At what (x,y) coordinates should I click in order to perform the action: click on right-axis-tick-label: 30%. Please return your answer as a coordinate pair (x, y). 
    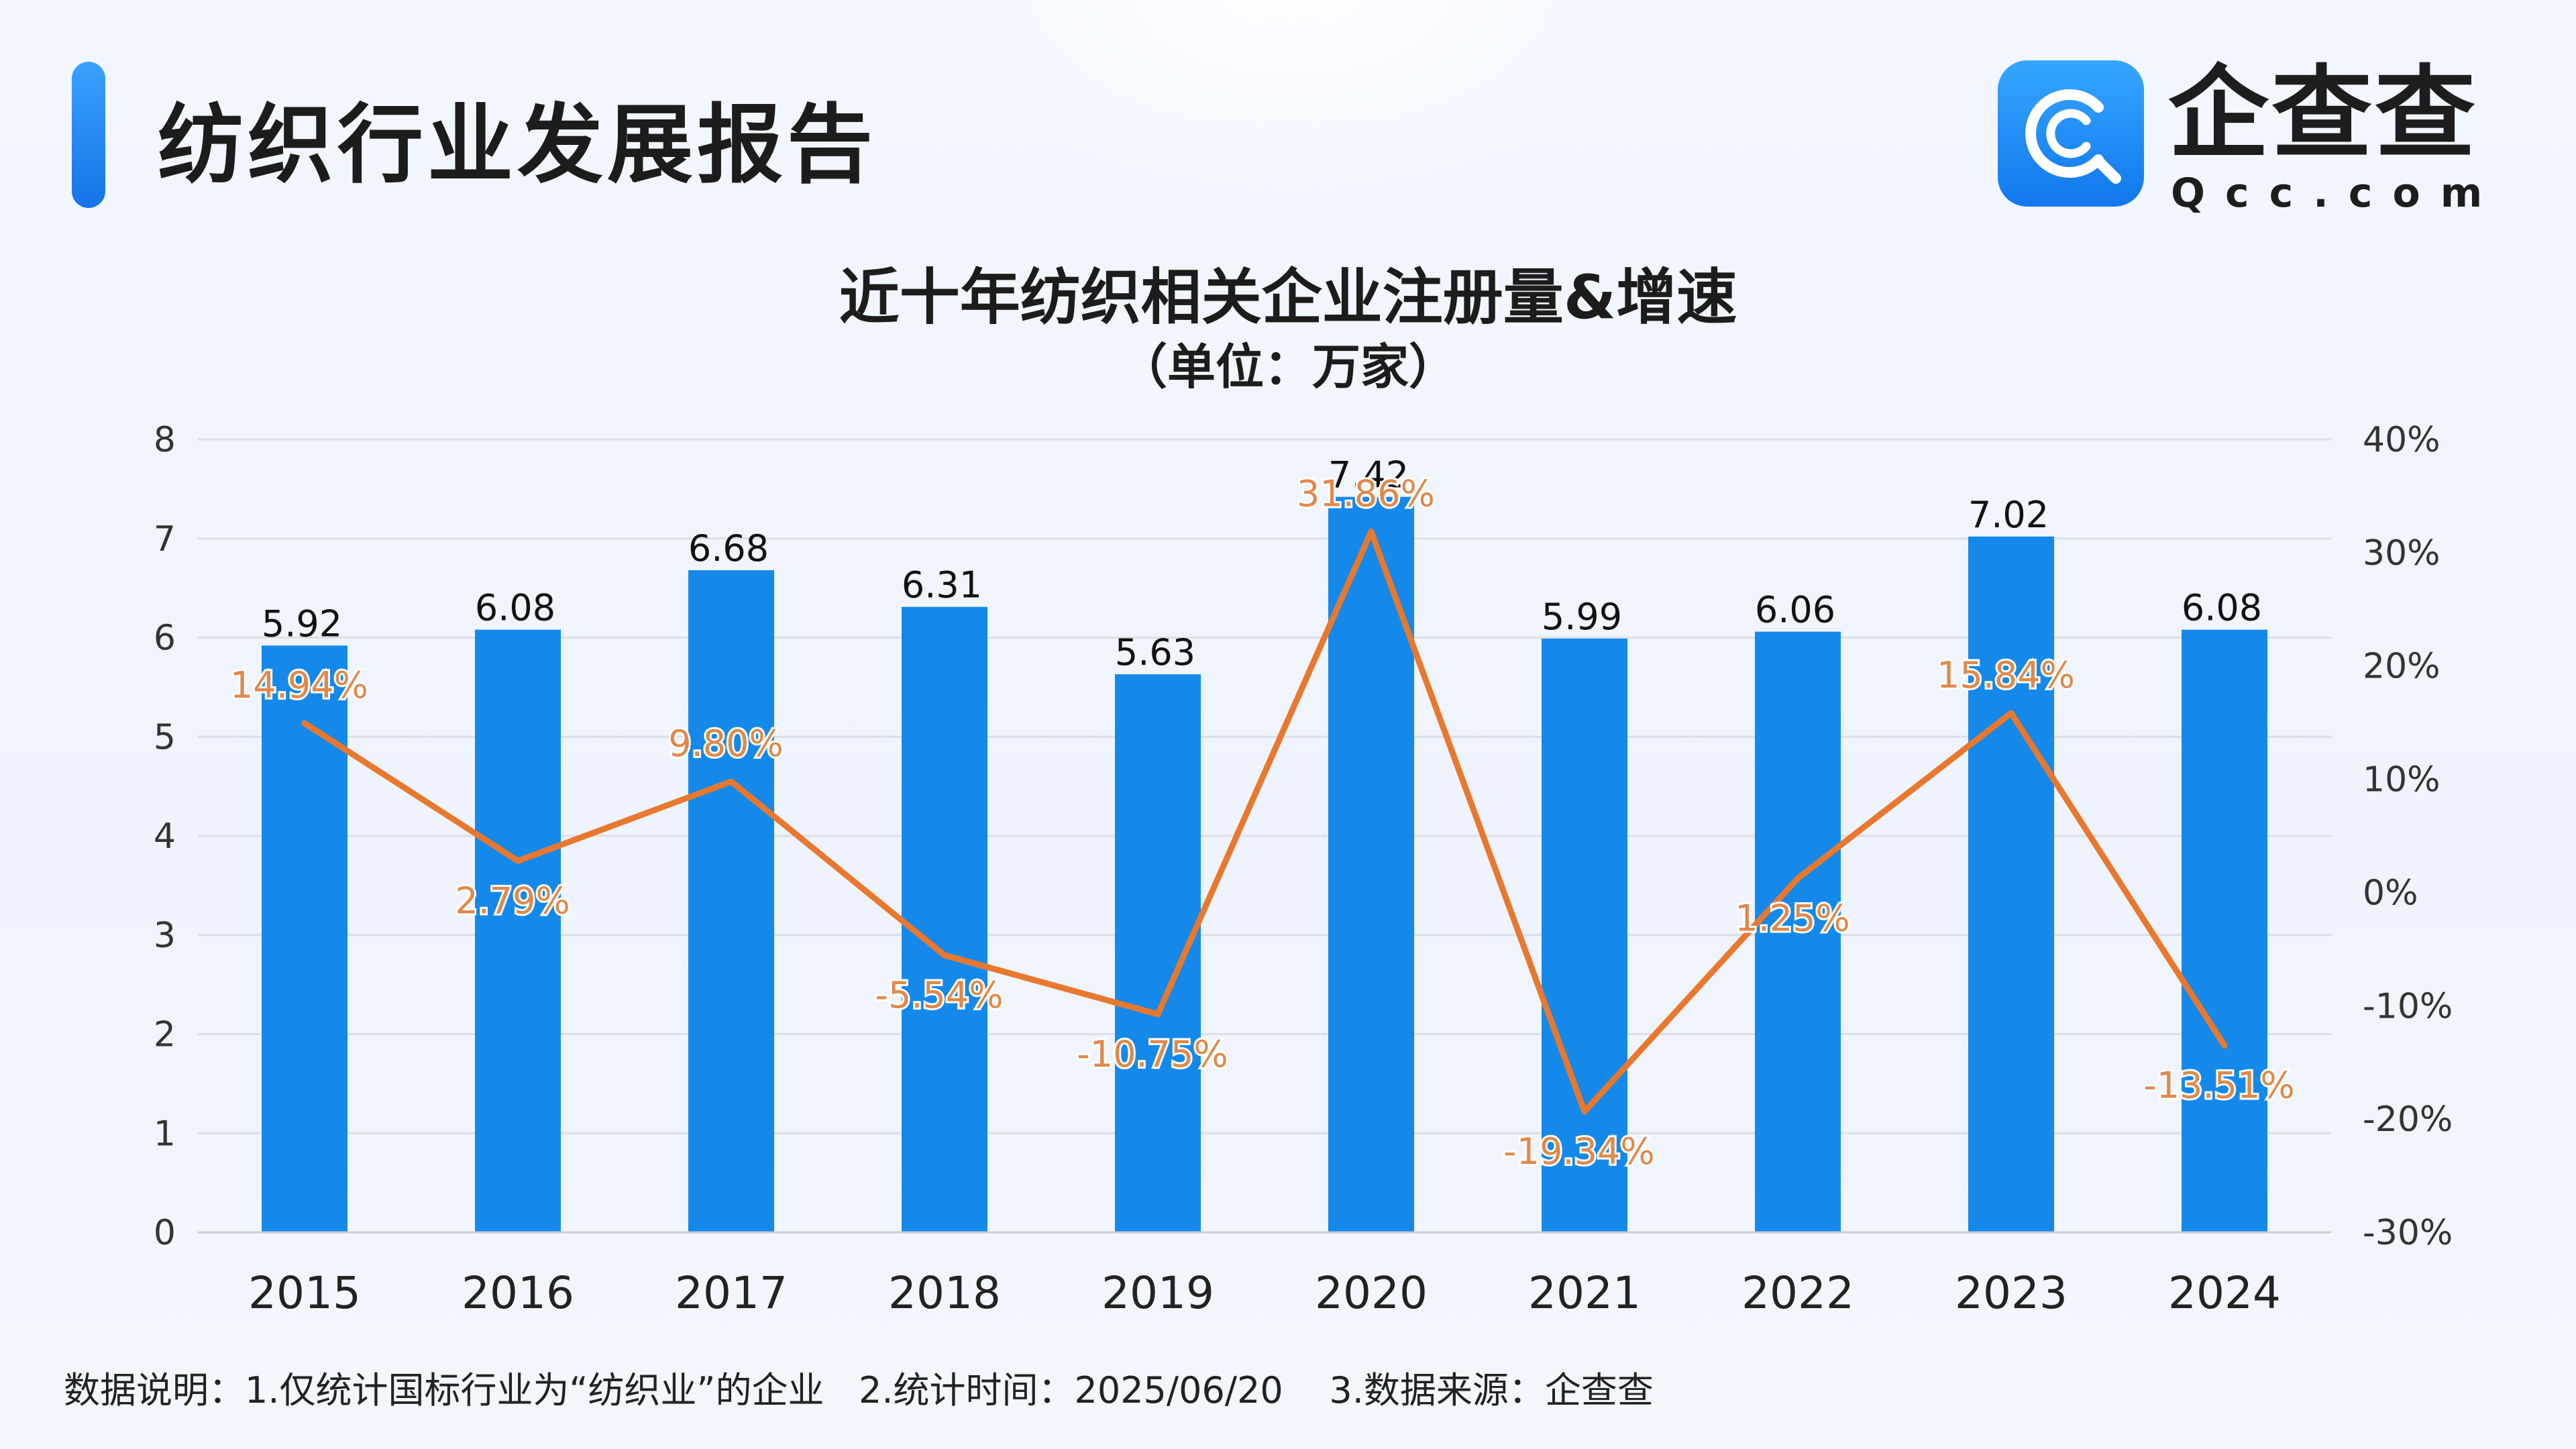
    Looking at the image, I should click on (2401, 553).